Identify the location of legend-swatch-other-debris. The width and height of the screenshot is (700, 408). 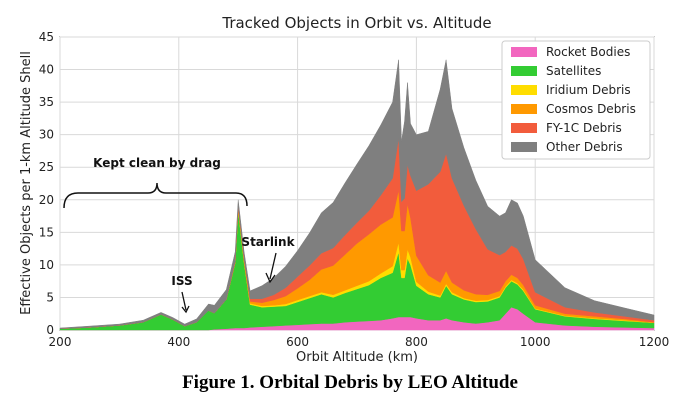
(524, 147).